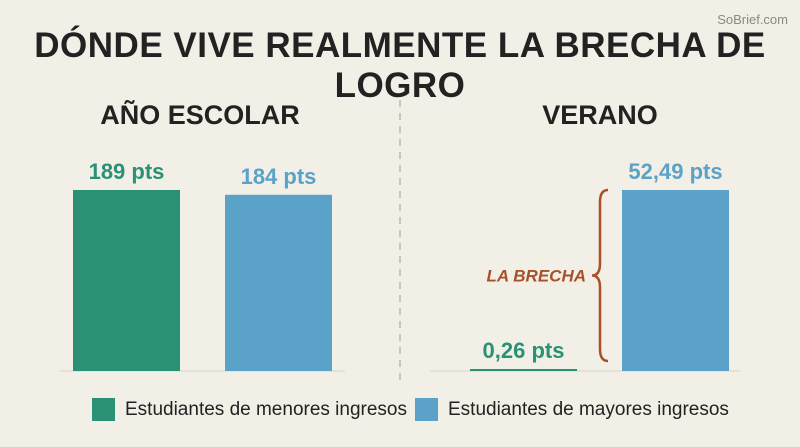  Describe the element at coordinates (752, 19) in the screenshot. I see `watermark: SoBrief.com` at that location.